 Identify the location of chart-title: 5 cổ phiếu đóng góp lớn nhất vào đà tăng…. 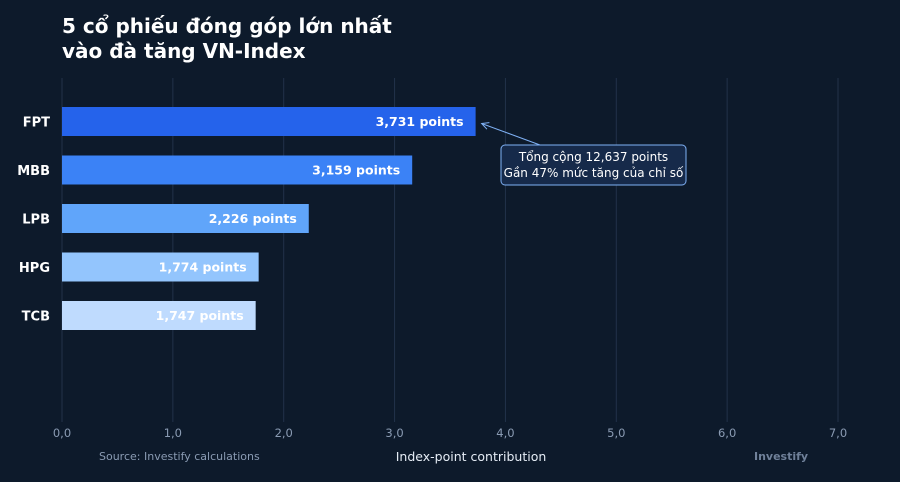
(227, 39).